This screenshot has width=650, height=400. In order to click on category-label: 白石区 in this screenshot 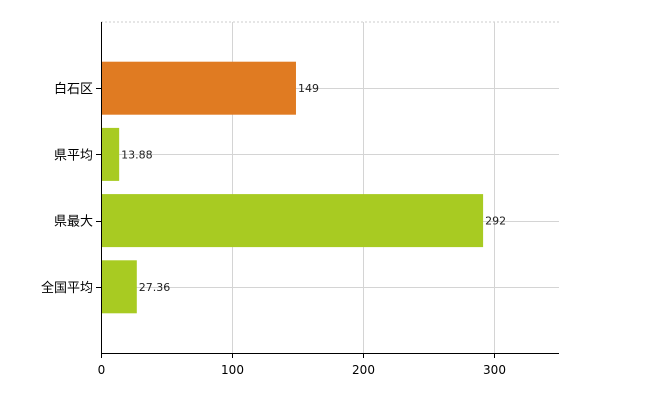, I will do `click(73, 89)`.